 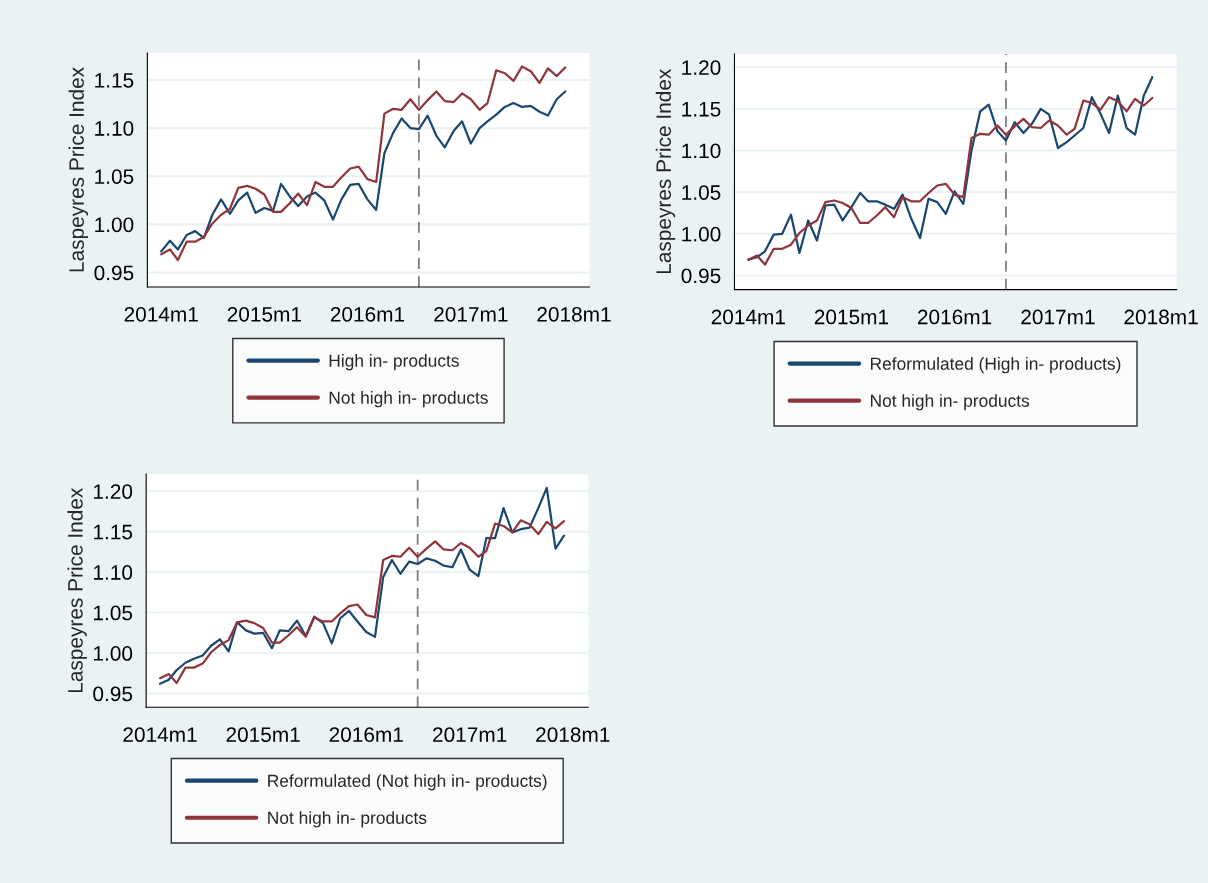 I want to click on legend-label: Reformulated (Not high in- products), so click(x=407, y=782).